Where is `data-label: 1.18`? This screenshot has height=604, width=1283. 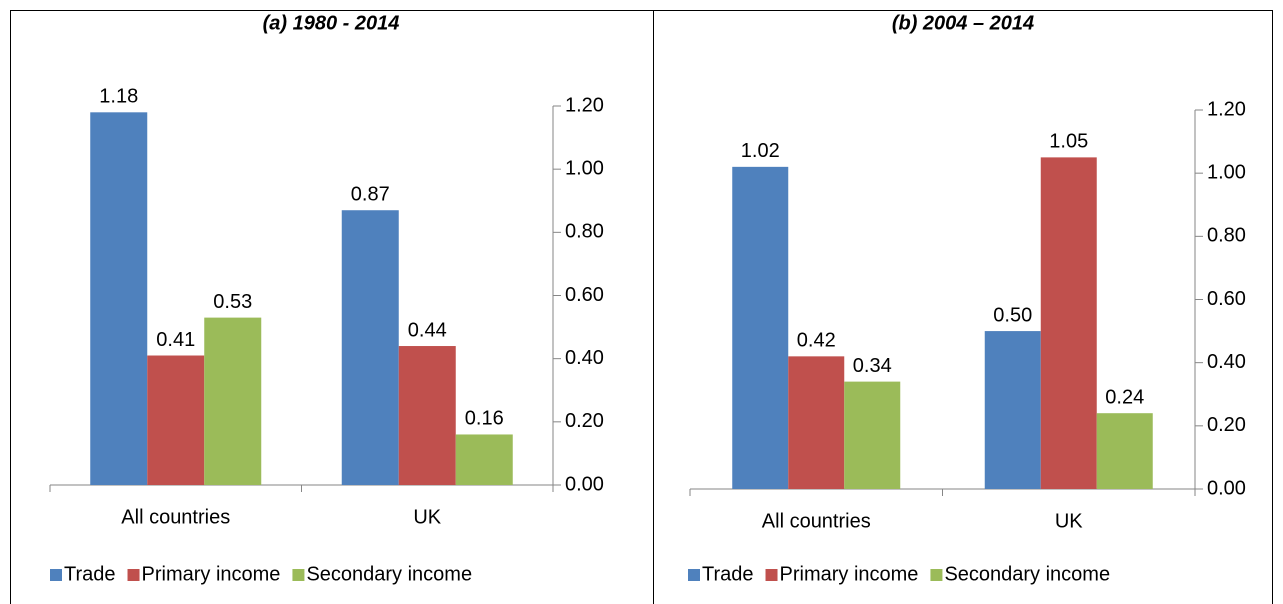 data-label: 1.18 is located at coordinates (118, 97).